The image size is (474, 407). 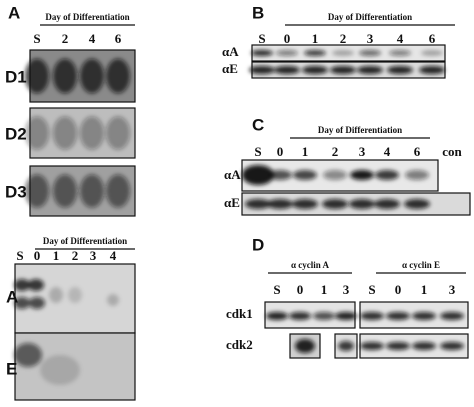 What do you see at coordinates (310, 265) in the screenshot?
I see `panel-header: α cyclin A` at bounding box center [310, 265].